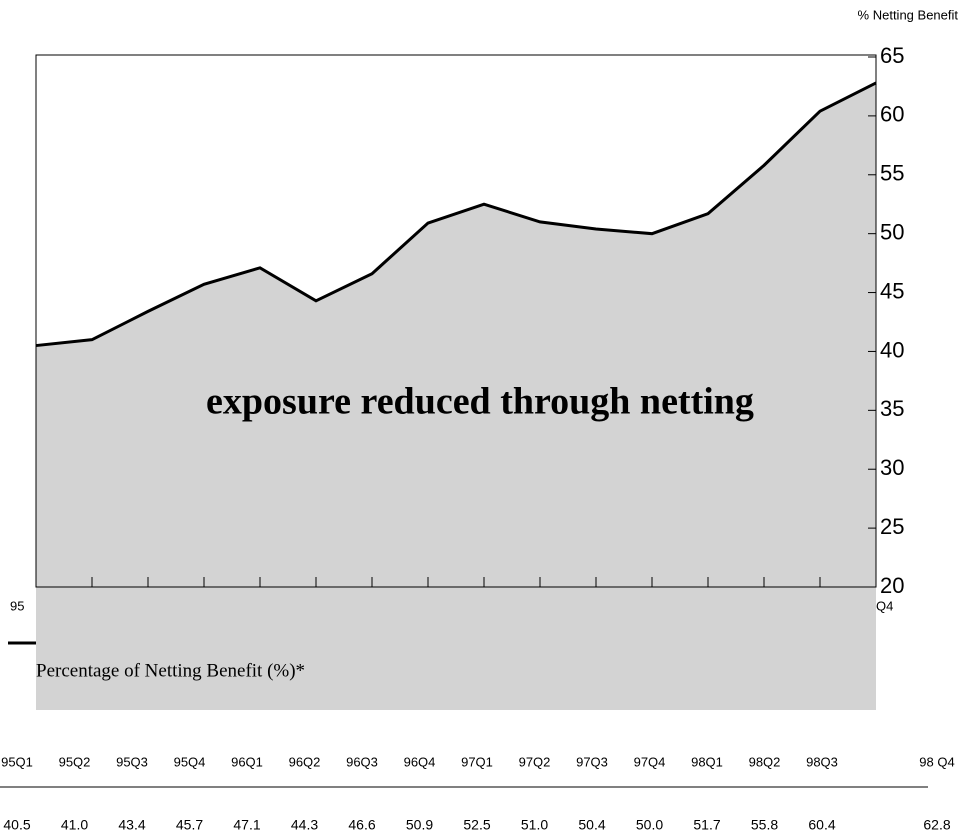 This screenshot has width=962, height=839. What do you see at coordinates (892, 349) in the screenshot?
I see `y-tick-label: 40` at bounding box center [892, 349].